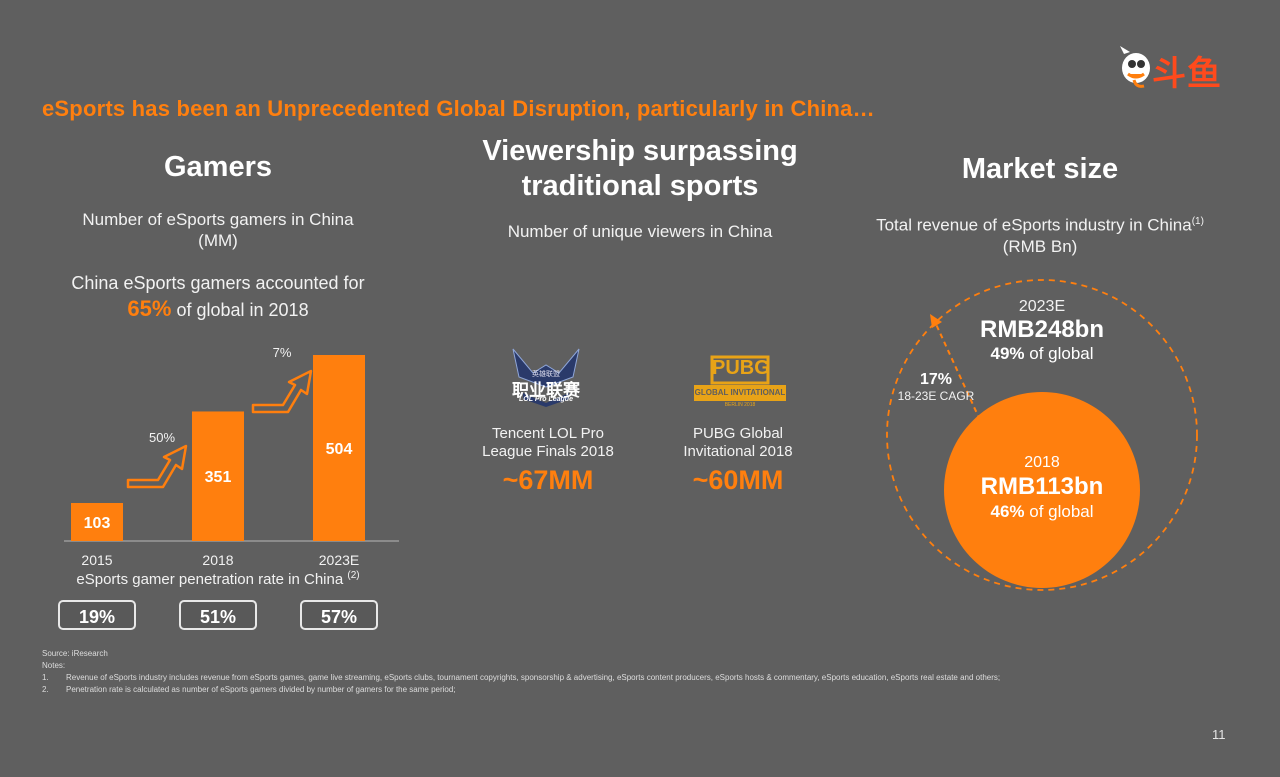 This screenshot has width=1280, height=777. I want to click on event-lol-value: ~67MM, so click(548, 480).